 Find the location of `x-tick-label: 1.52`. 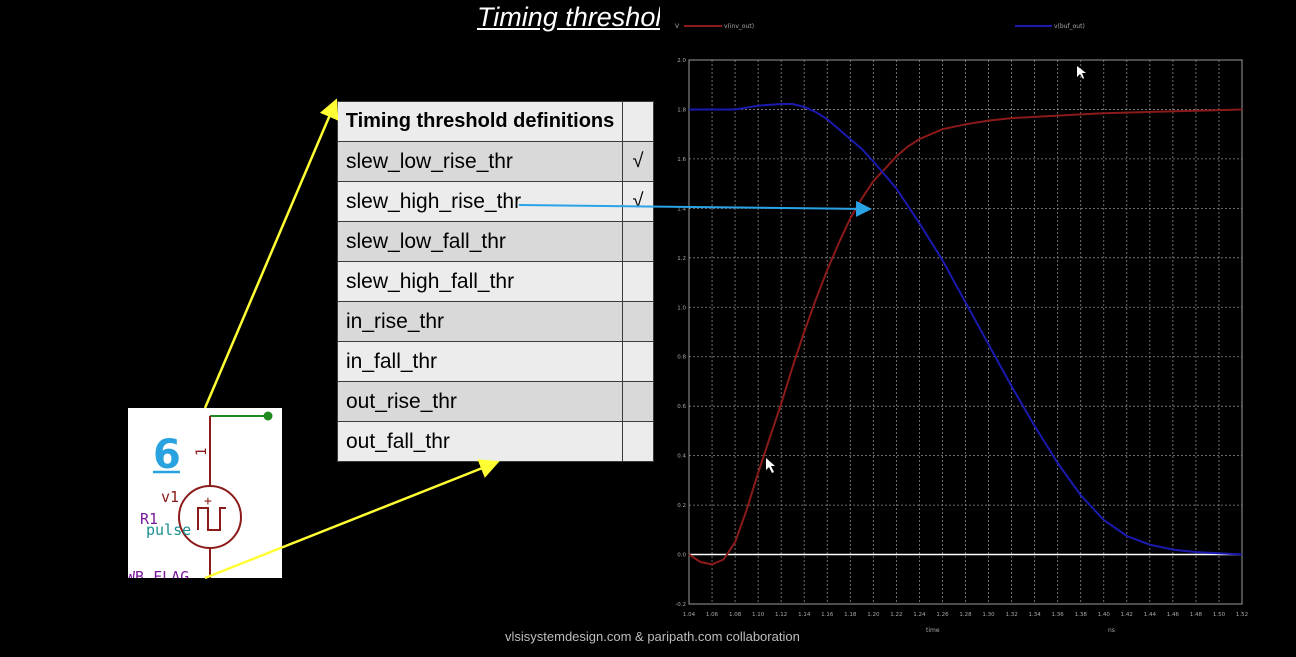

x-tick-label: 1.52 is located at coordinates (1242, 615).